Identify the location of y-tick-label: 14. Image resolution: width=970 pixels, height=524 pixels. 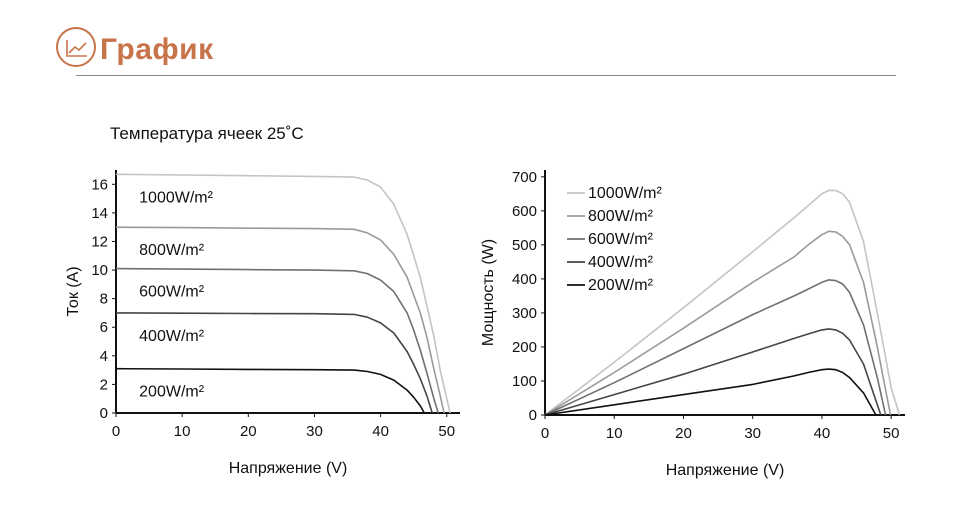
(99, 213).